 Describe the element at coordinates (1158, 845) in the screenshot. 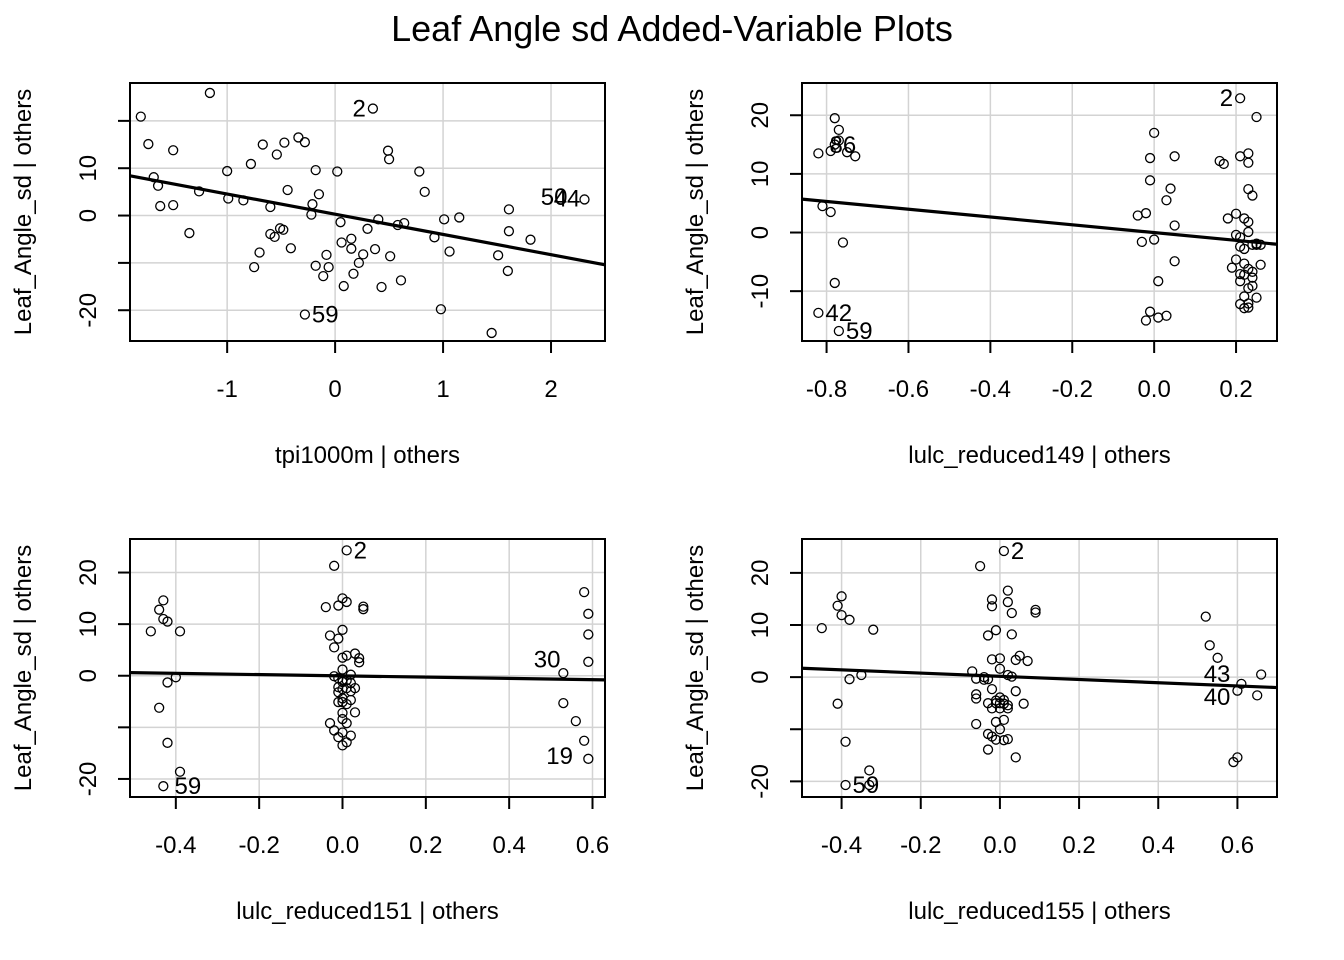

I see `x-tick-label: 0.4` at that location.